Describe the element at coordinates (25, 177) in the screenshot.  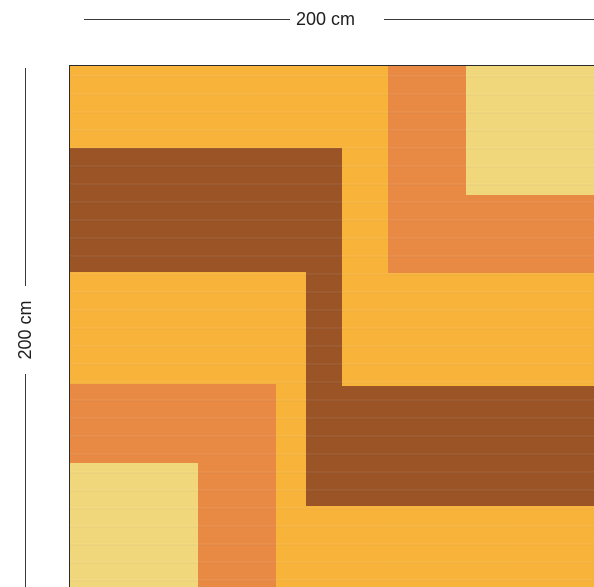
I see `height-dimension-line-top` at that location.